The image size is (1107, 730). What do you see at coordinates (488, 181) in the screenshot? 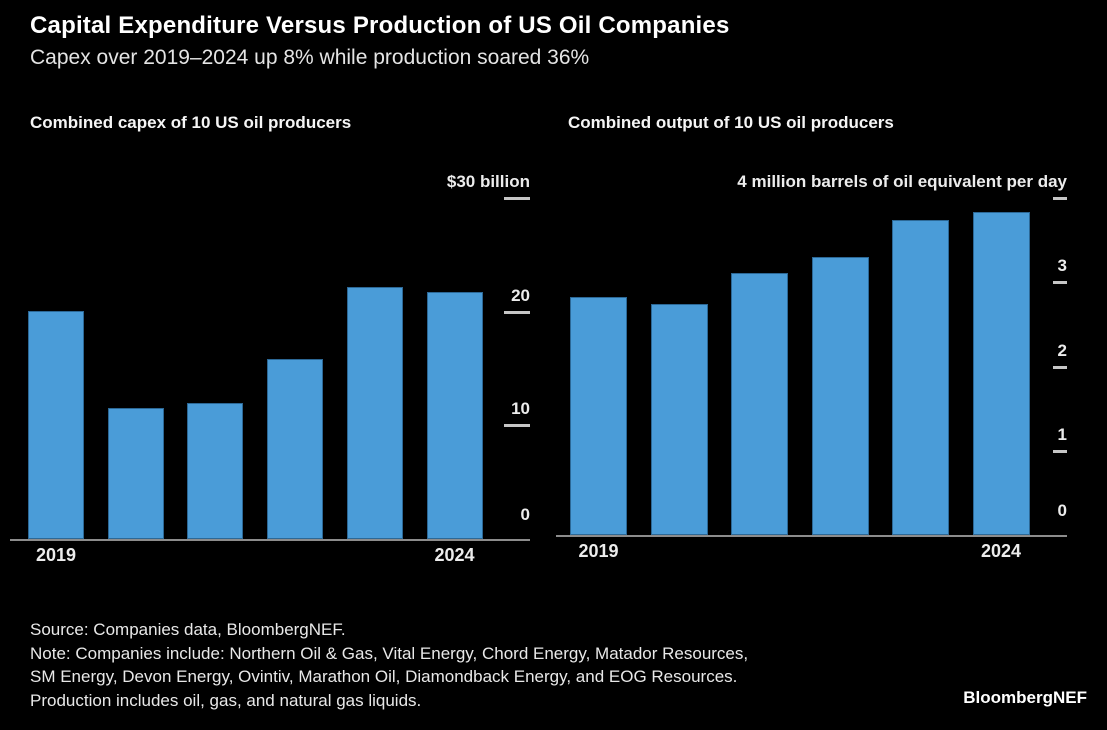
I see `y-axis-unit-label: $30 billion` at bounding box center [488, 181].